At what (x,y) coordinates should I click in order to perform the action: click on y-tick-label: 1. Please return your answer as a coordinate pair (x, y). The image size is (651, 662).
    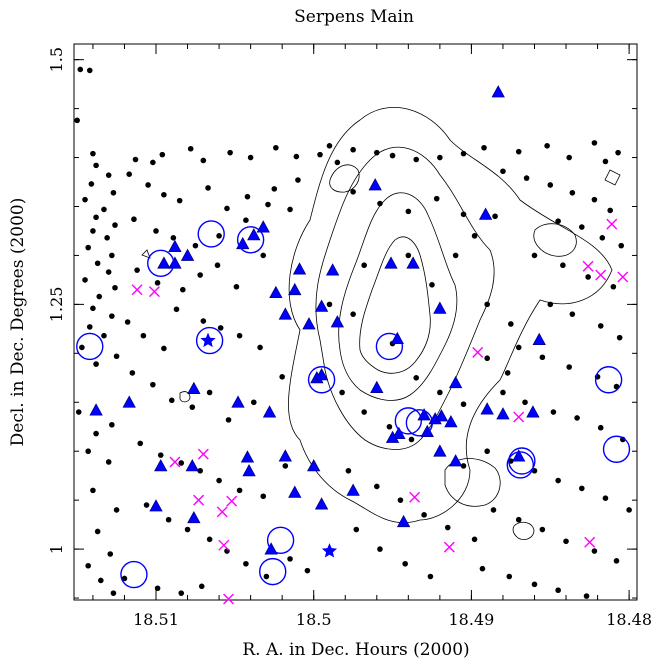
    Looking at the image, I should click on (56, 549).